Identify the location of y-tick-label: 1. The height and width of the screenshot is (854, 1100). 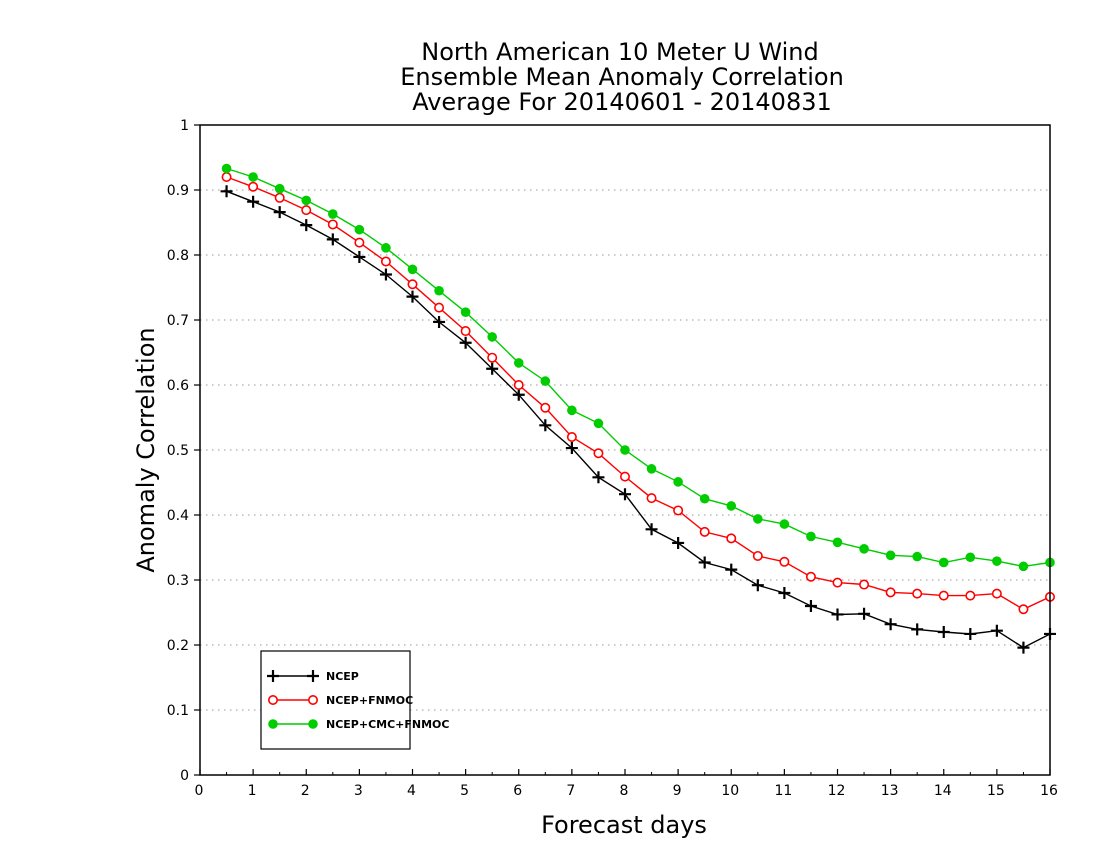
(184, 126).